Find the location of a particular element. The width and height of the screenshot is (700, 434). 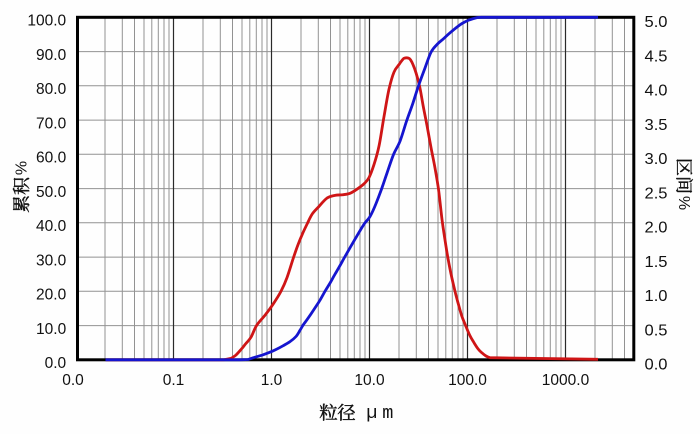

svg-text: 40.0 is located at coordinates (51, 226).